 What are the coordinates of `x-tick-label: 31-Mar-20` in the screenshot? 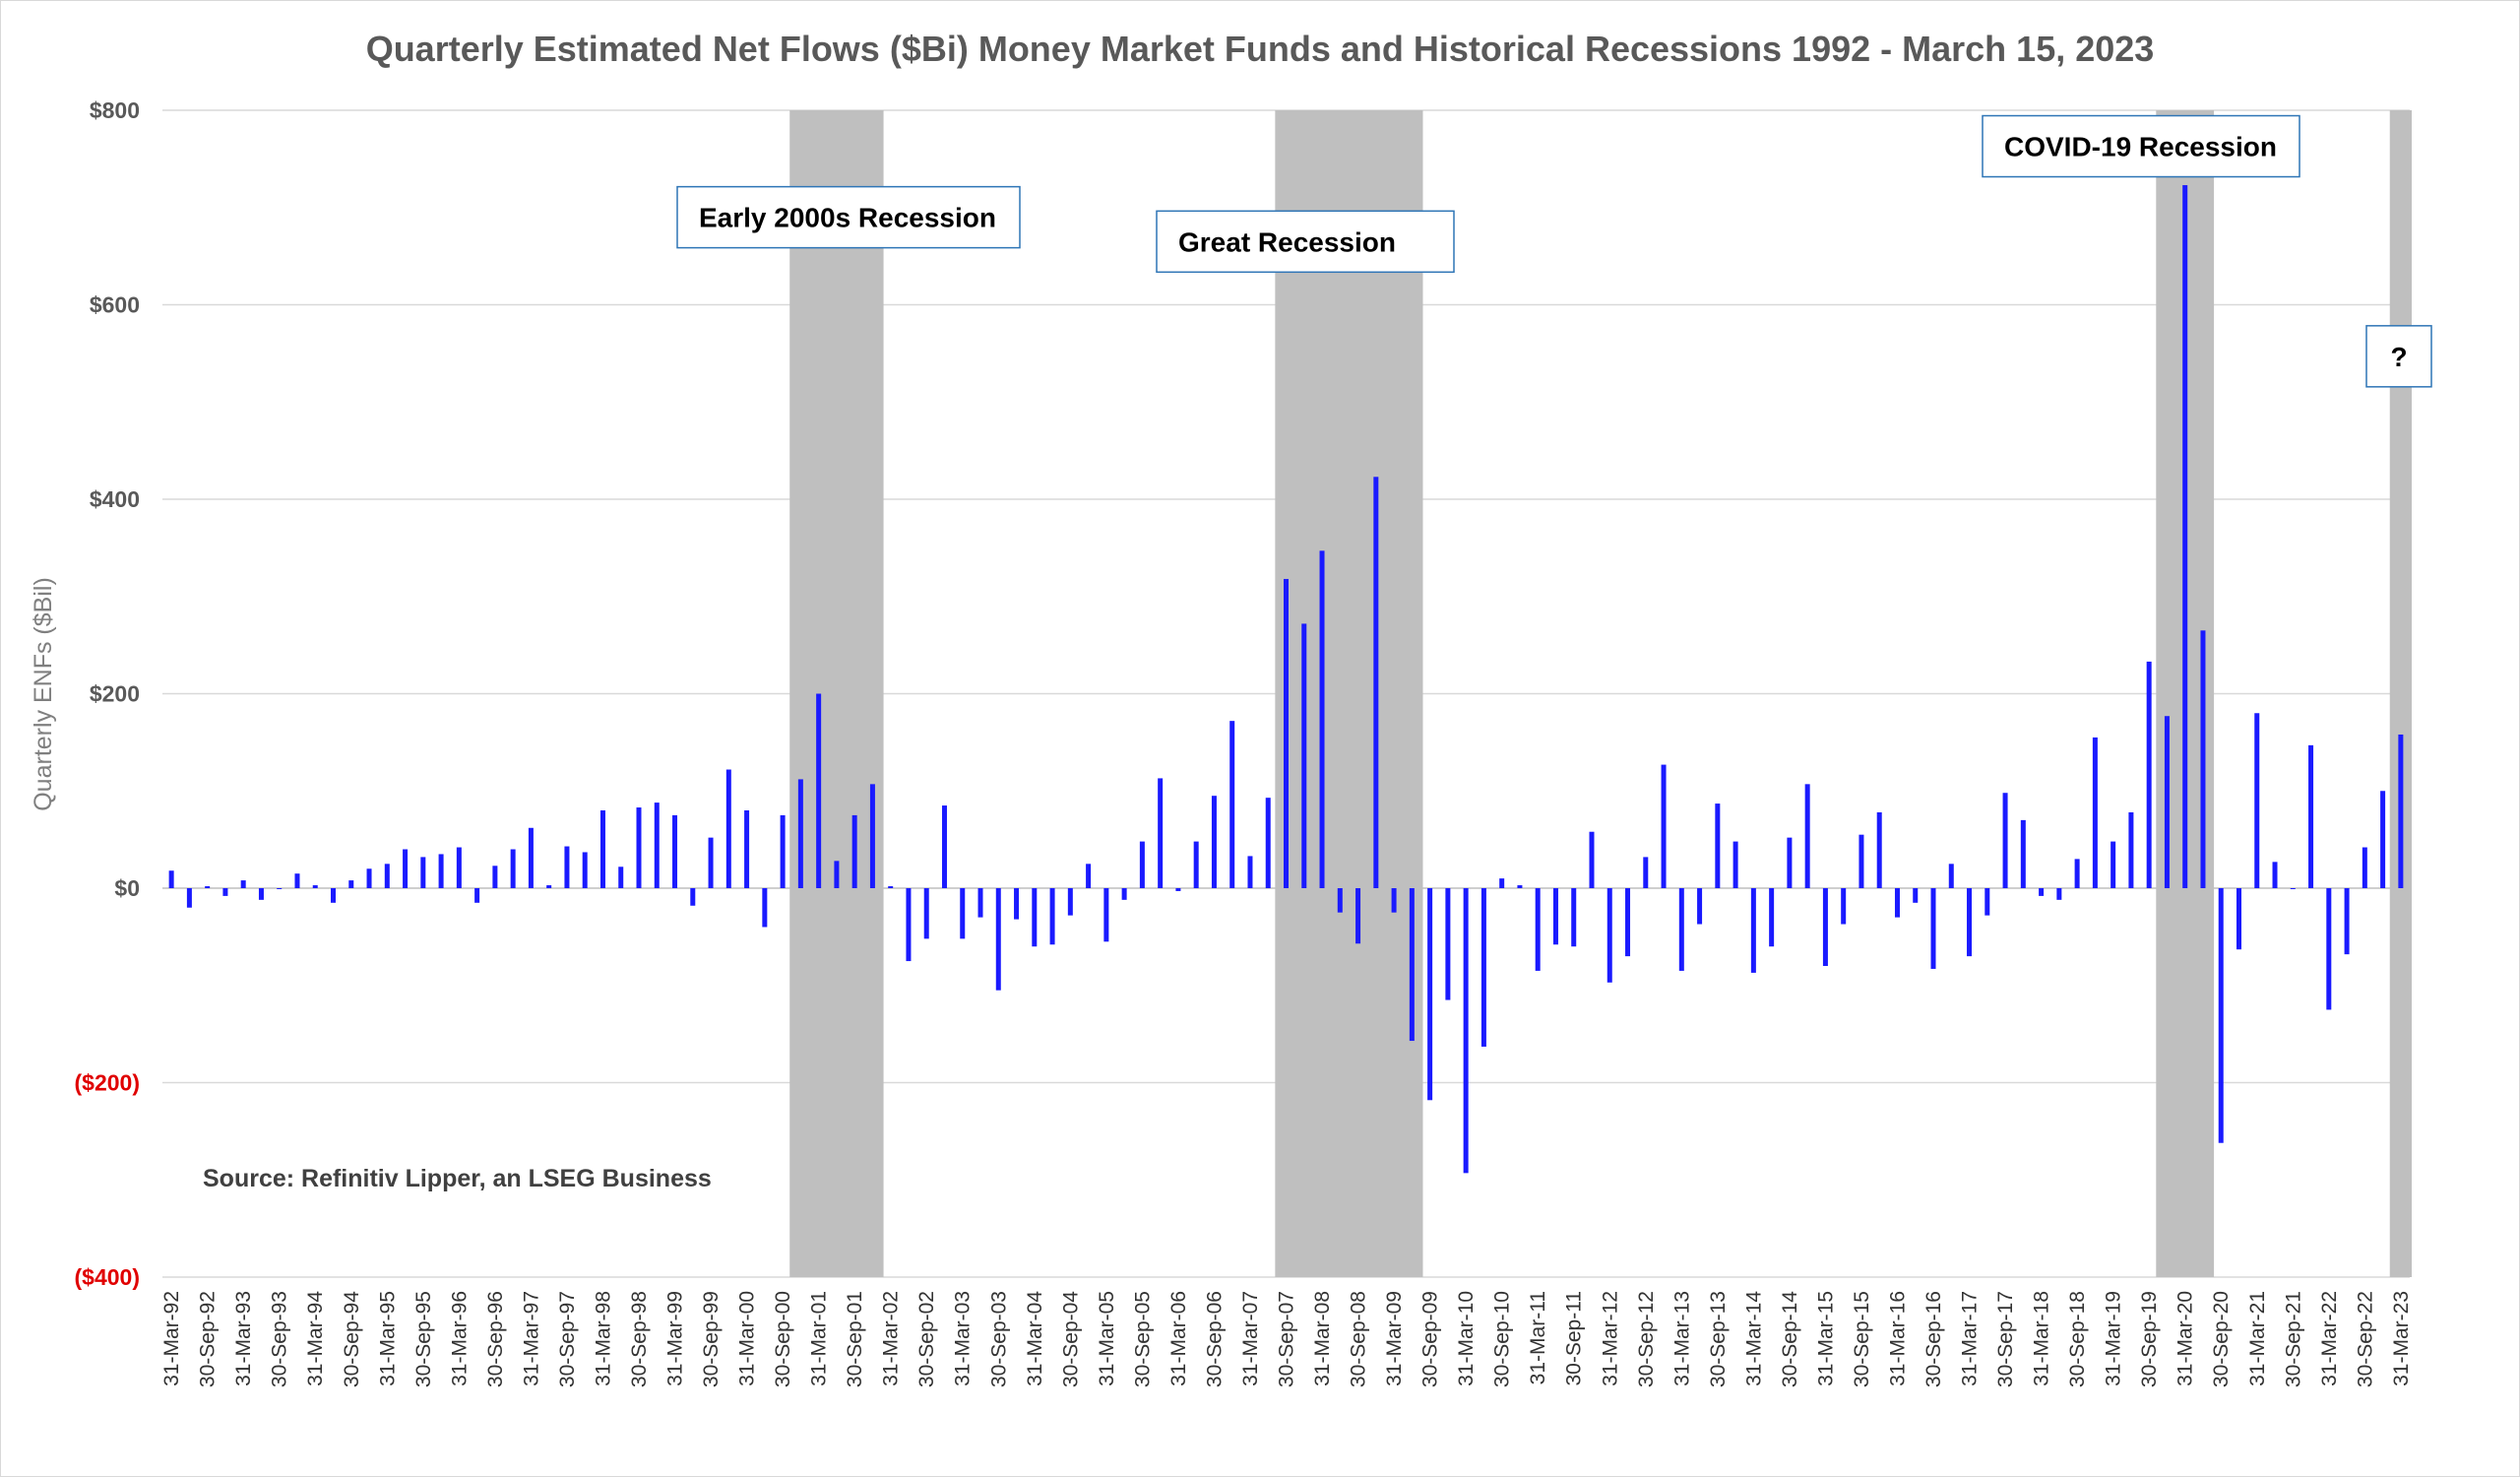 It's located at (2185, 1339).